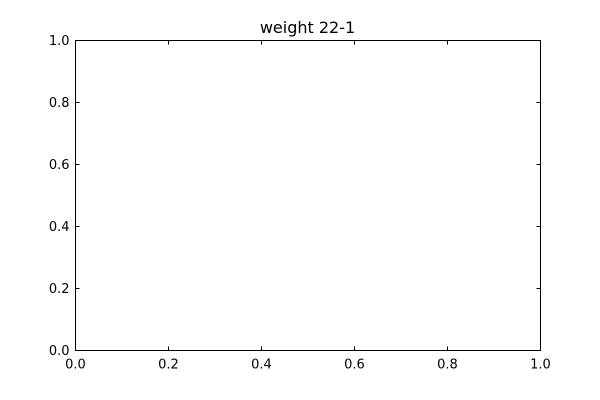  I want to click on y-tick-label: 1.0, so click(59, 41).